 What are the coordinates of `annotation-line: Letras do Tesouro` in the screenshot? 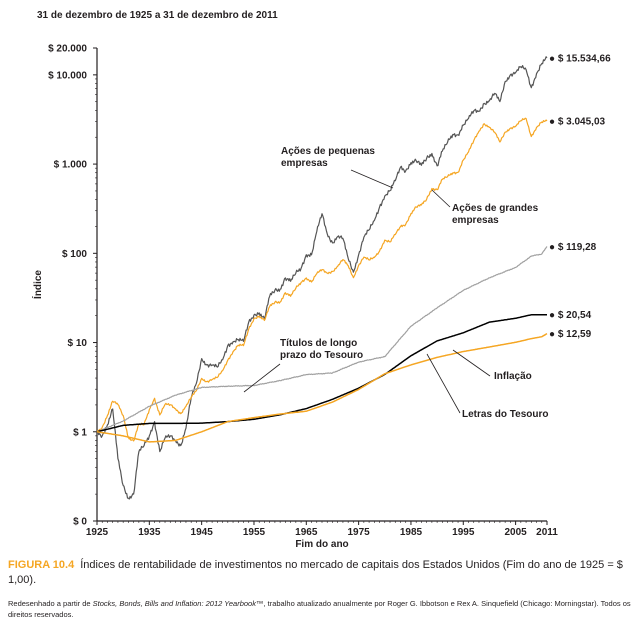 It's located at (505, 414).